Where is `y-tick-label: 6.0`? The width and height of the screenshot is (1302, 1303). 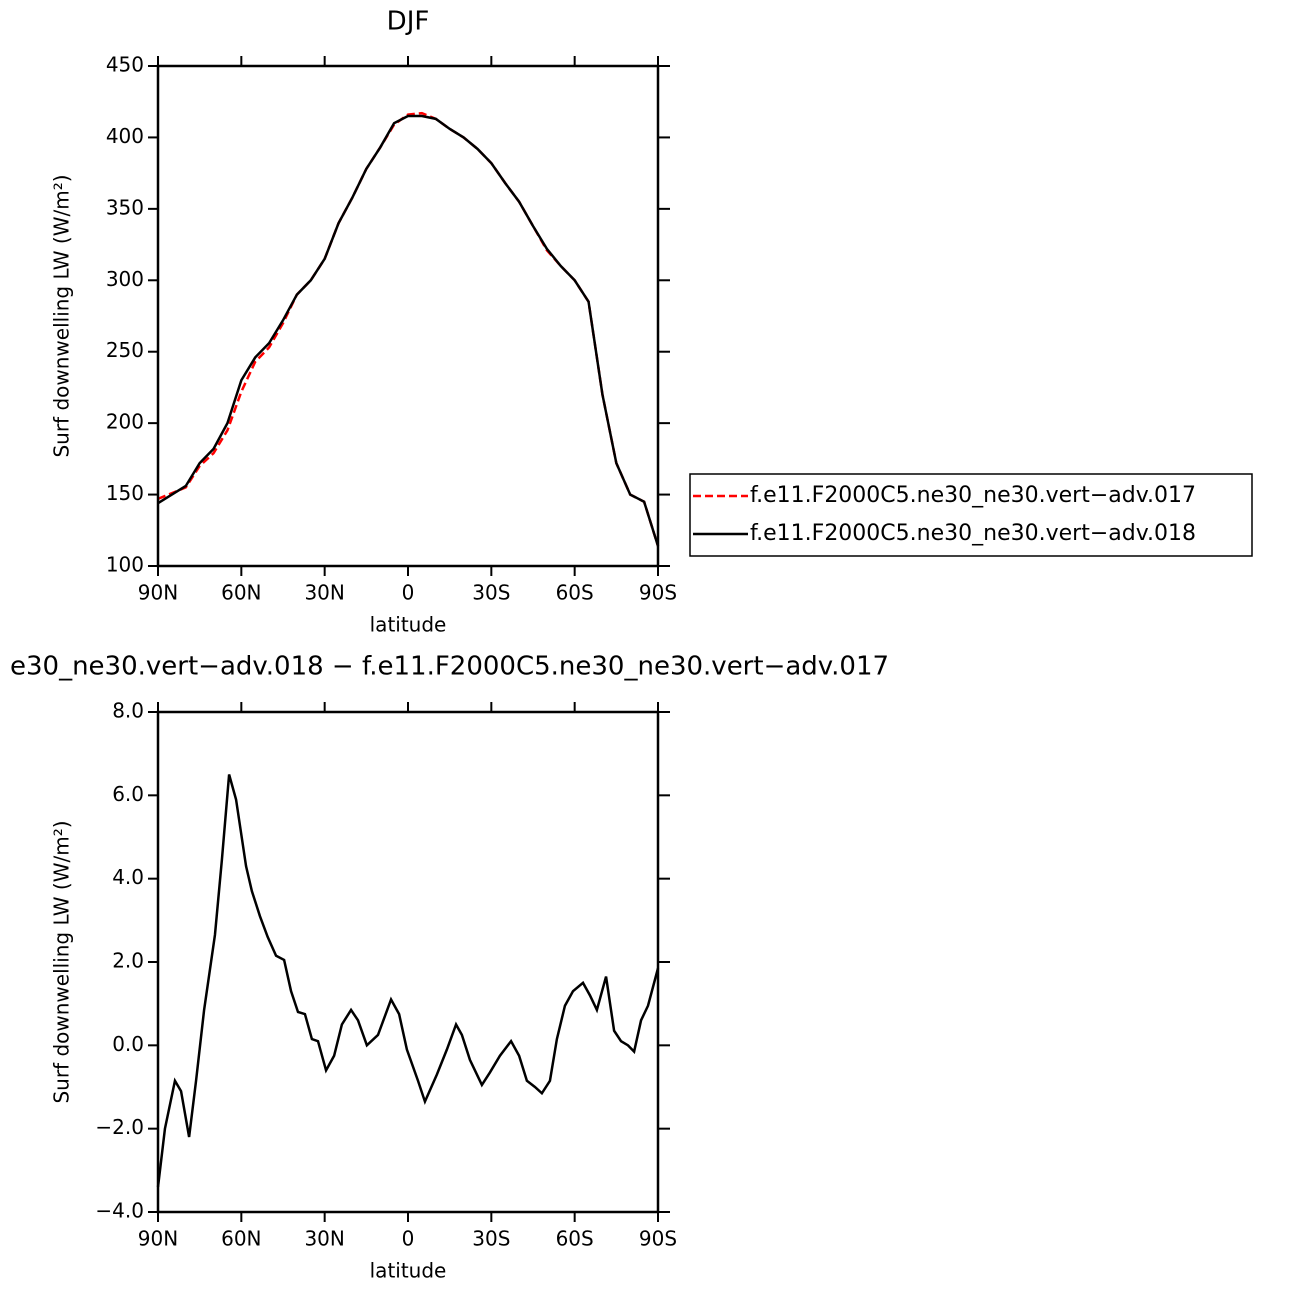
y-tick-label: 6.0 is located at coordinates (128, 794).